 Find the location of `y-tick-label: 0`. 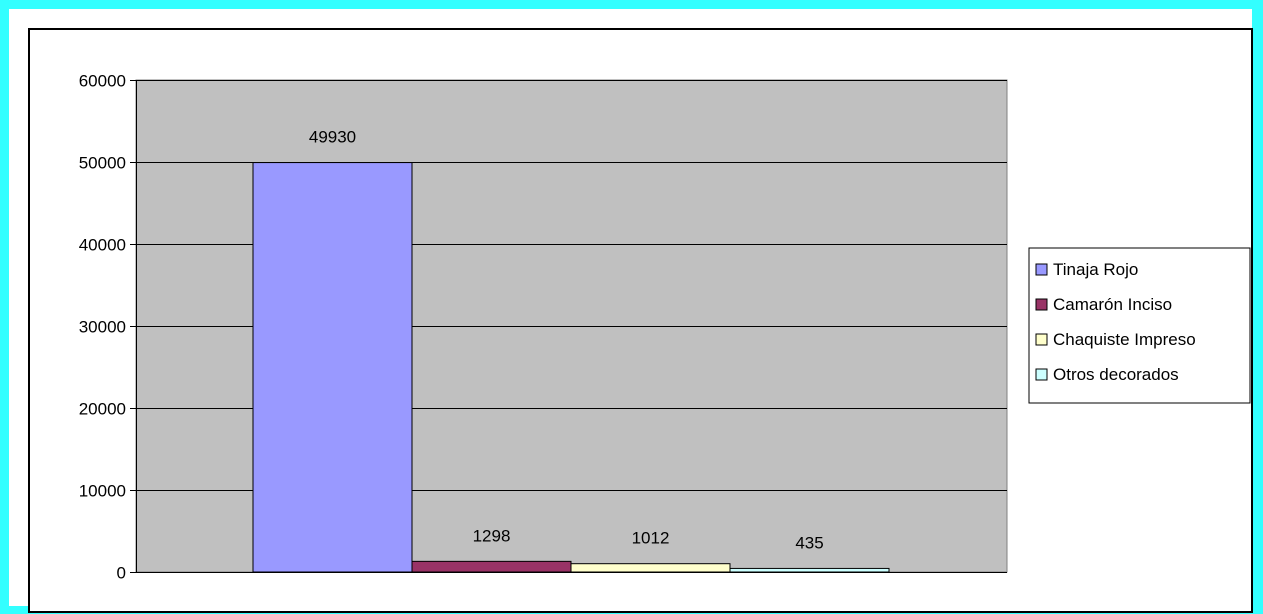

y-tick-label: 0 is located at coordinates (121, 573).